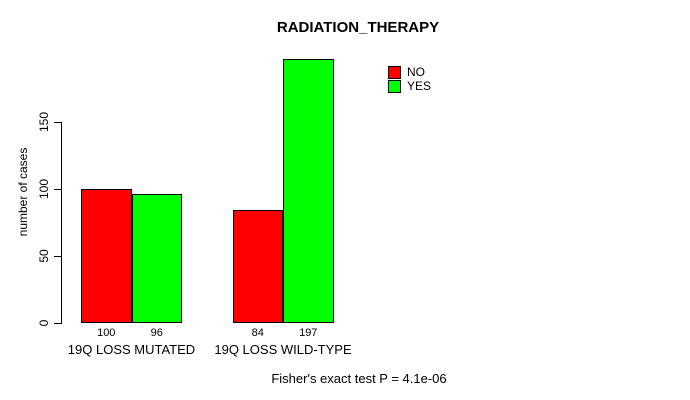 The height and width of the screenshot is (400, 690). I want to click on chart-title: RADIATION_THERAPY, so click(358, 27).